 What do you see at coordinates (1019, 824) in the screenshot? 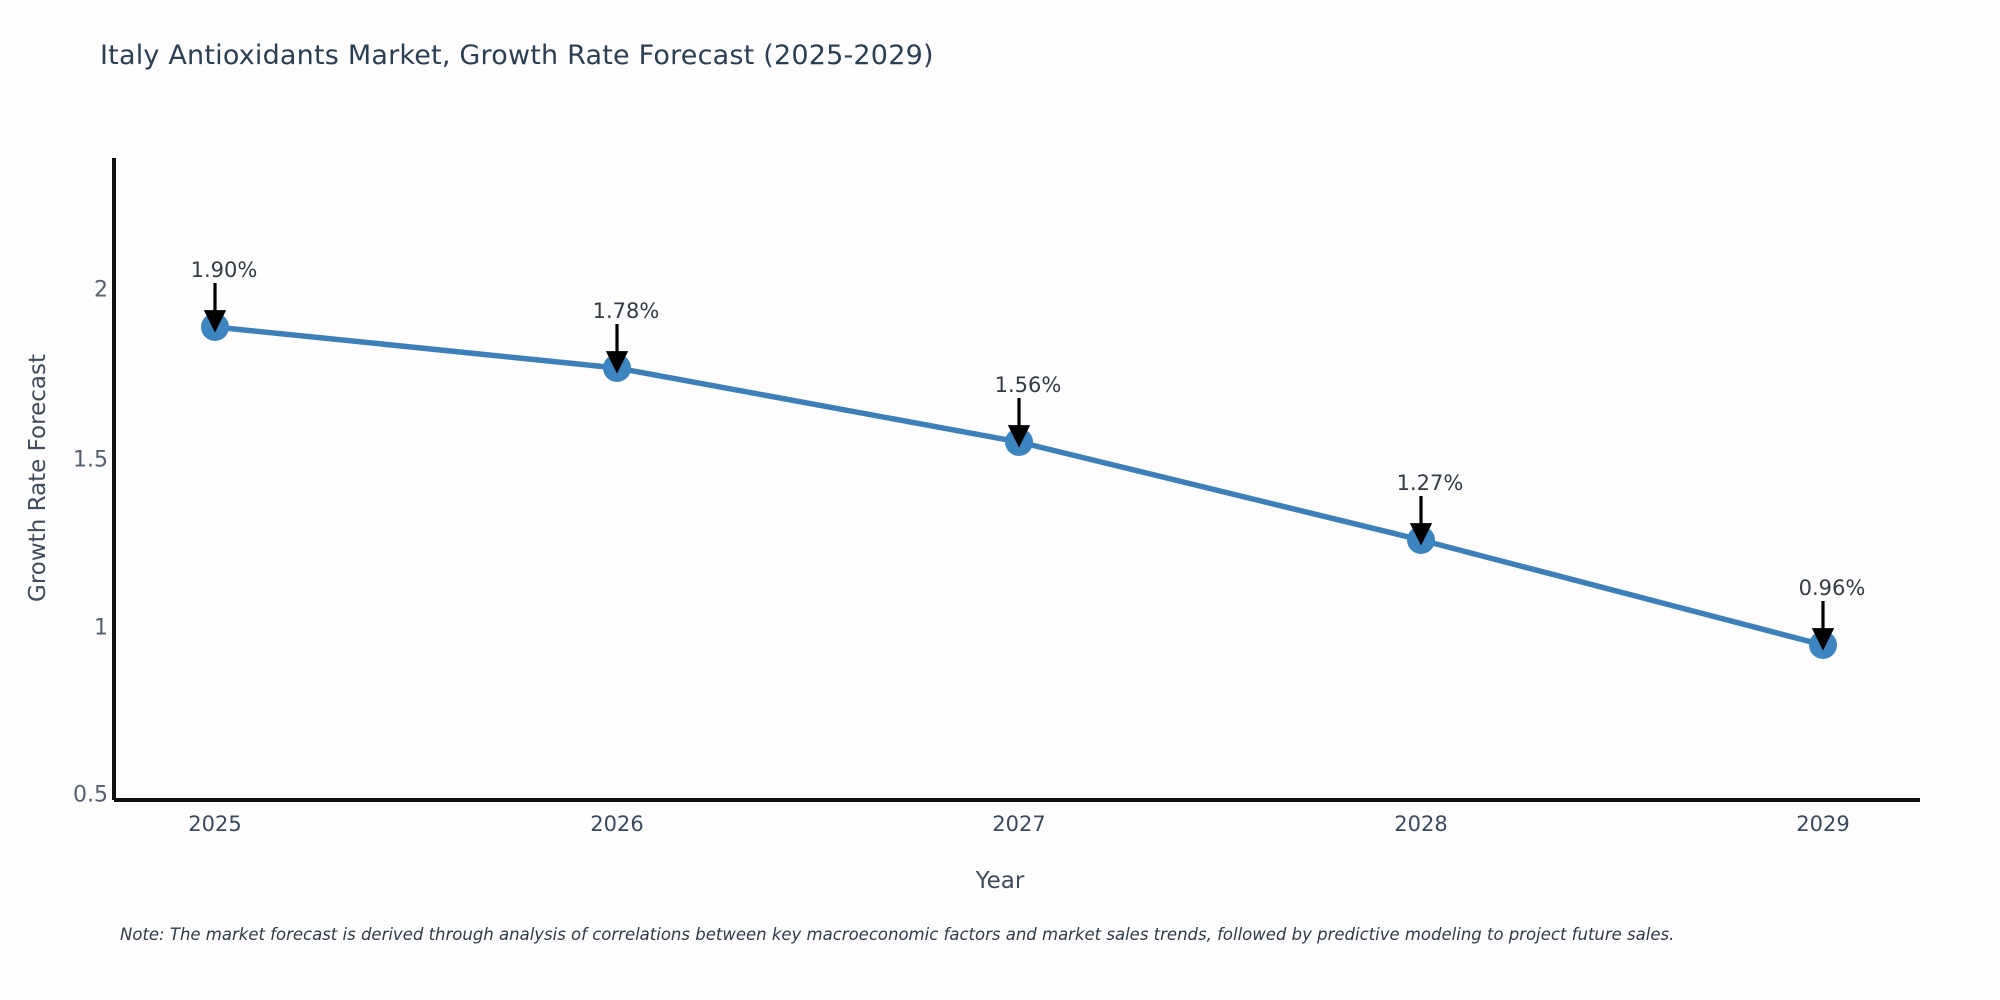
I see `x-tick-label: 2027` at bounding box center [1019, 824].